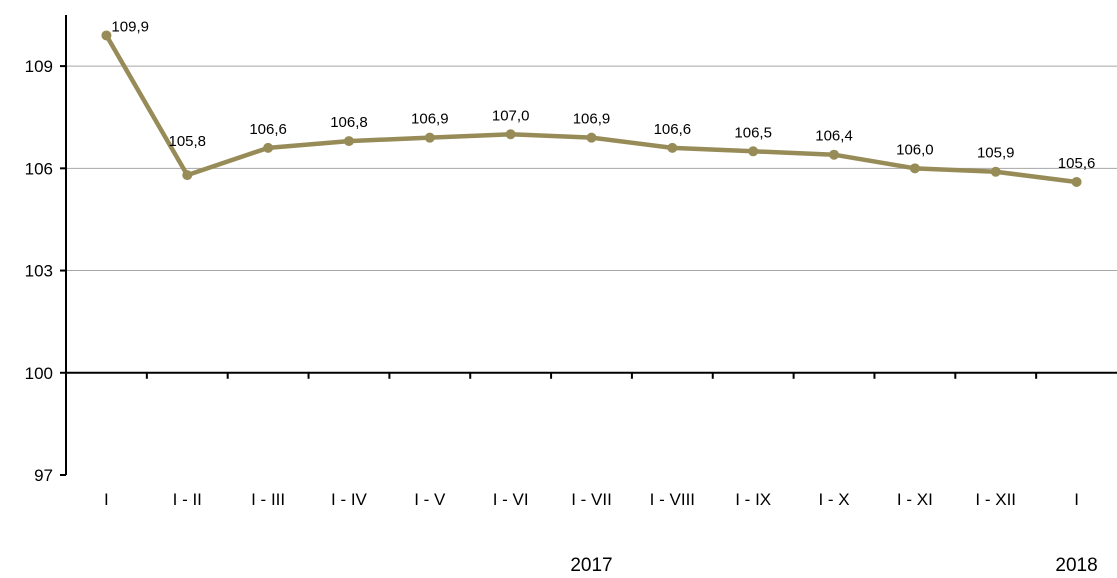  Describe the element at coordinates (349, 122) in the screenshot. I see `data-label: 106,8` at that location.